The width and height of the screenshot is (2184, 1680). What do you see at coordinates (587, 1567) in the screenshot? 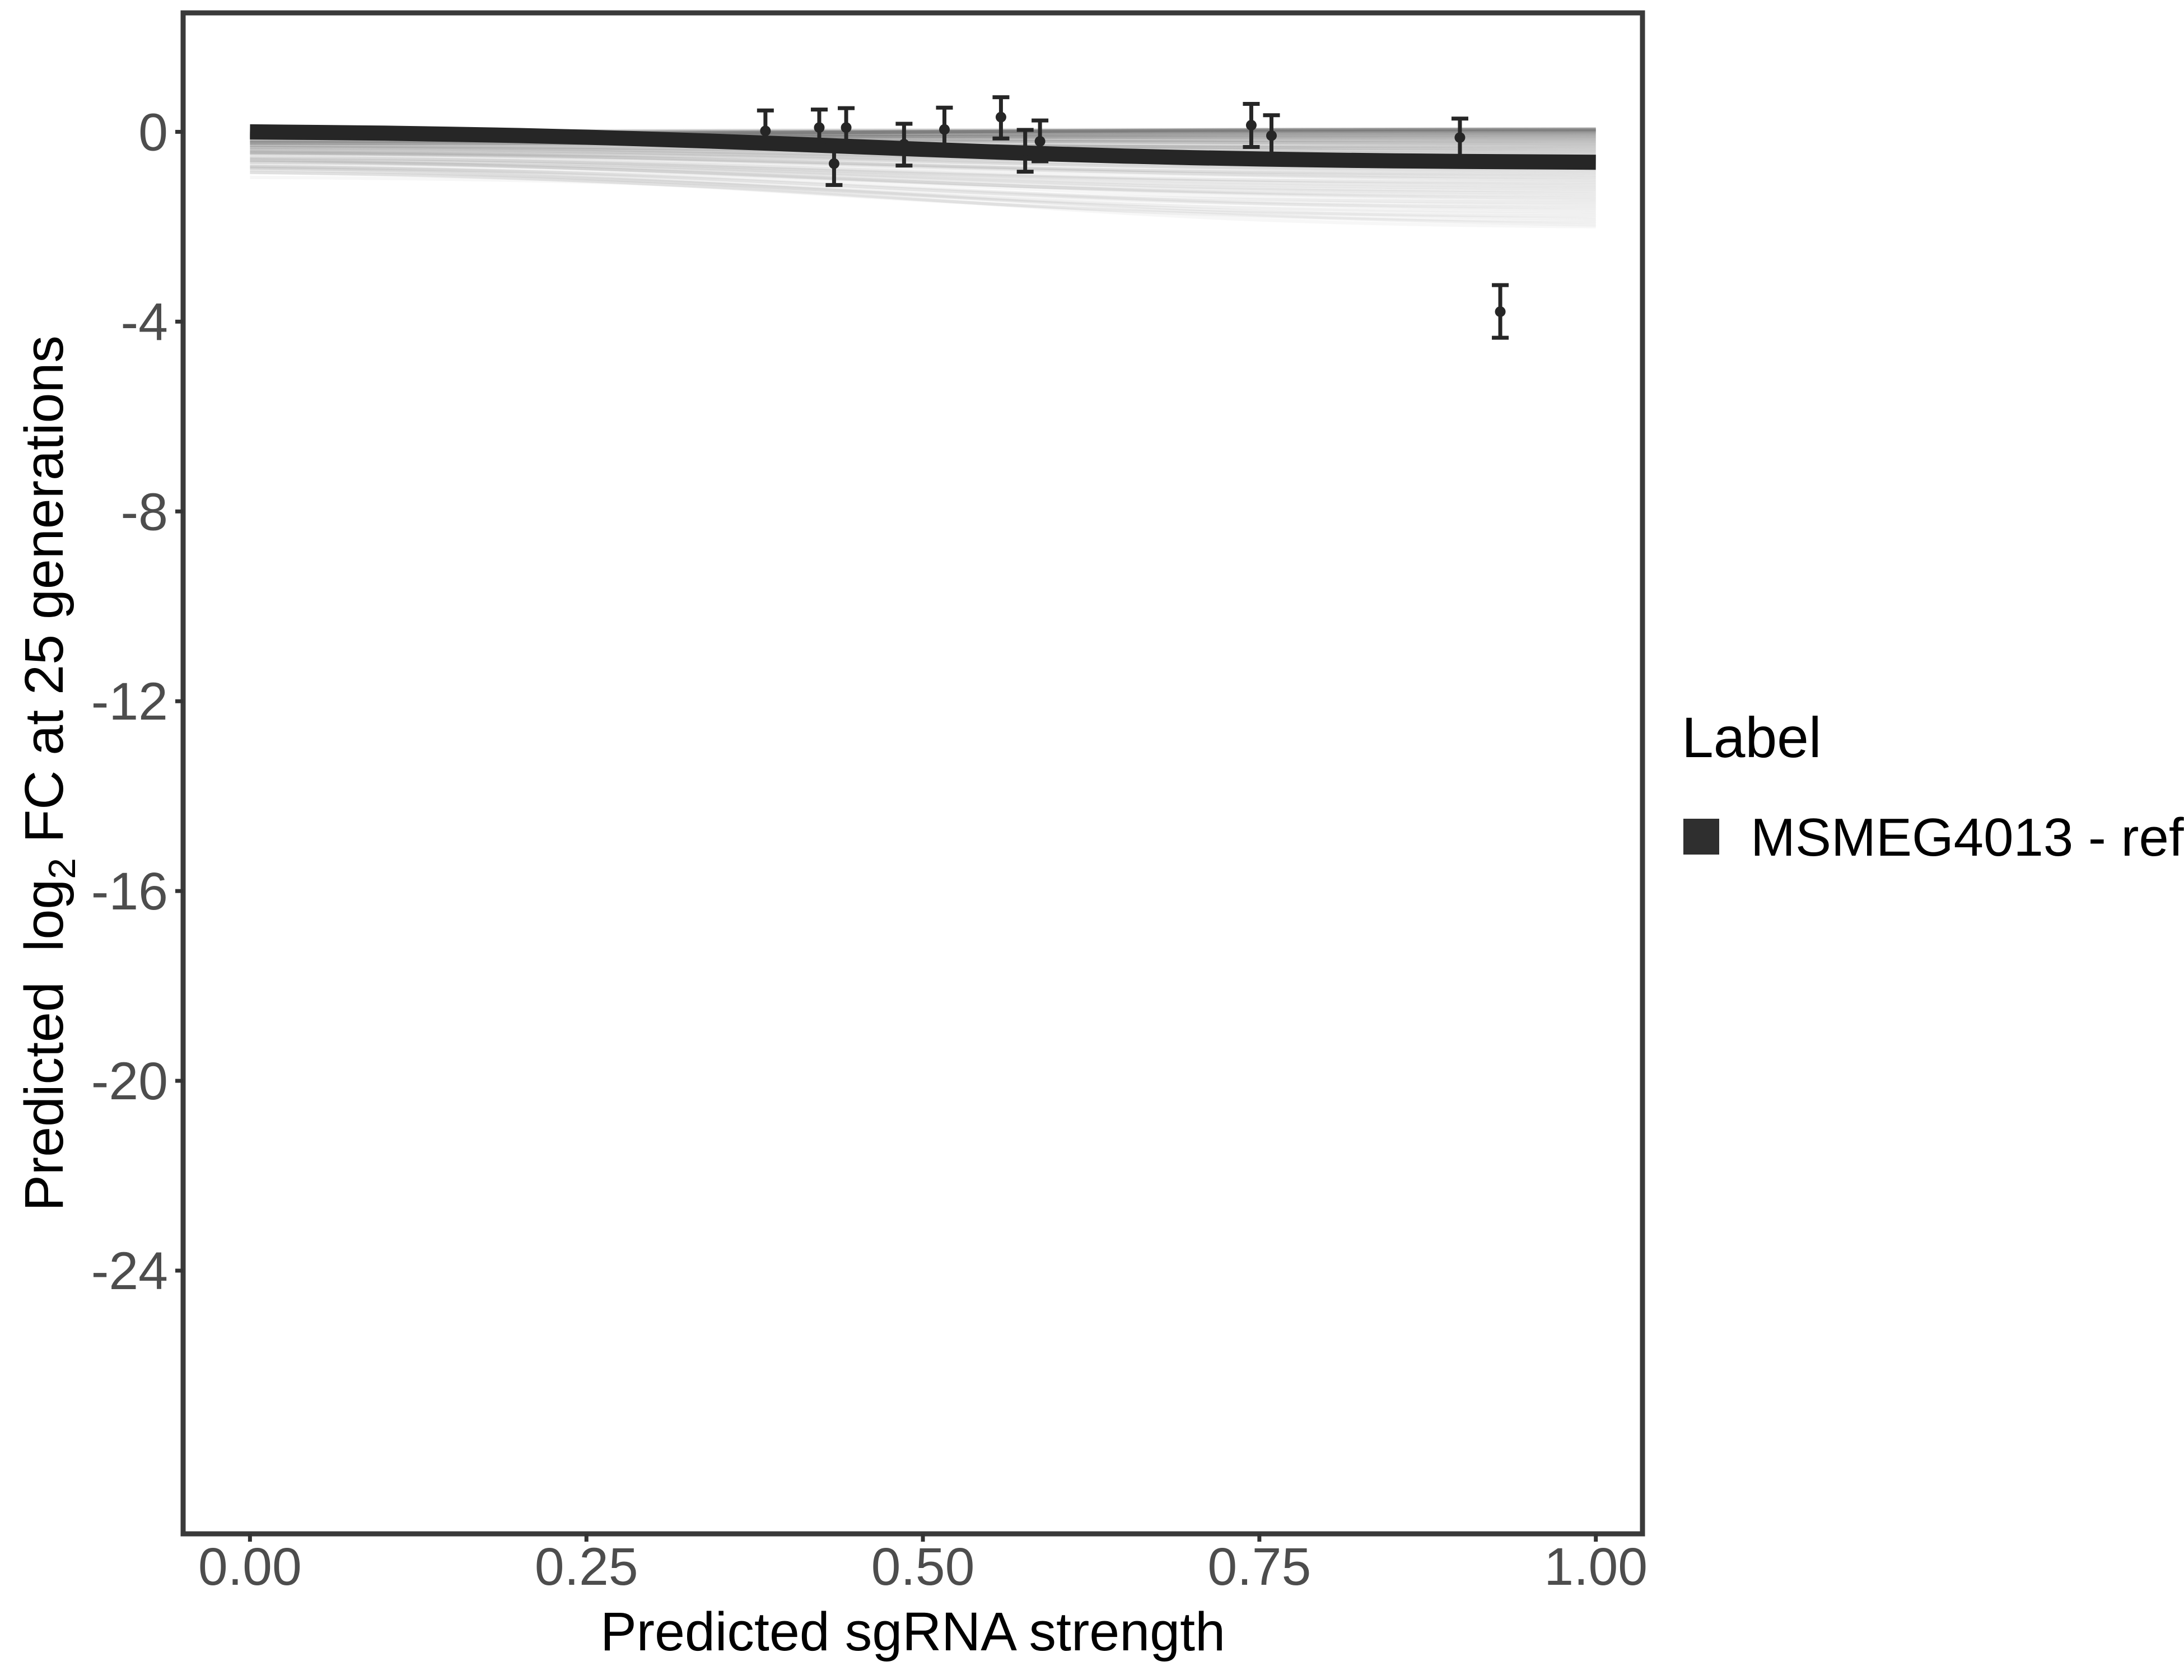
I see `x-tick-label: 0.25` at bounding box center [587, 1567].